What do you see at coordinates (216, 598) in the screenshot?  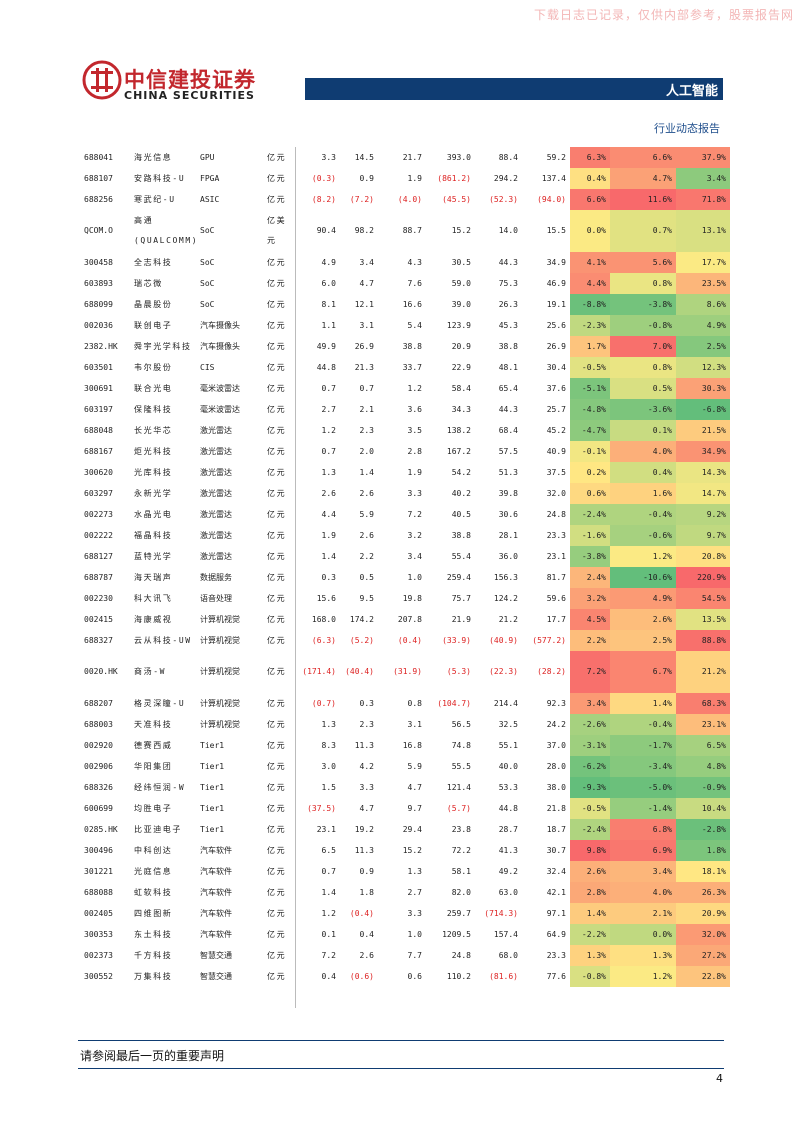 I see `text-cell: 语音处理` at bounding box center [216, 598].